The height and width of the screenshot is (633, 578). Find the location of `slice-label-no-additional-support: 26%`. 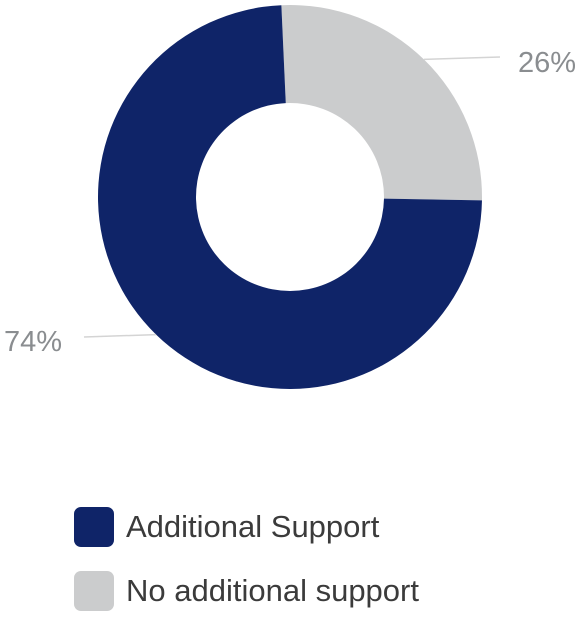

slice-label-no-additional-support: 26% is located at coordinates (547, 63).